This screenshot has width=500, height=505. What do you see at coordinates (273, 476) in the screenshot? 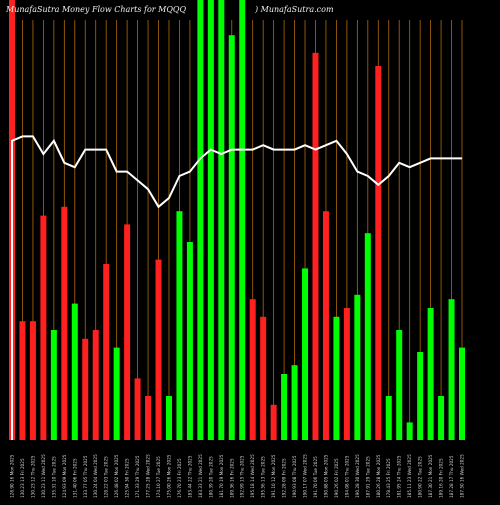
I see `x-tick-label: 191.10 12 Mon 2025` at bounding box center [273, 476].